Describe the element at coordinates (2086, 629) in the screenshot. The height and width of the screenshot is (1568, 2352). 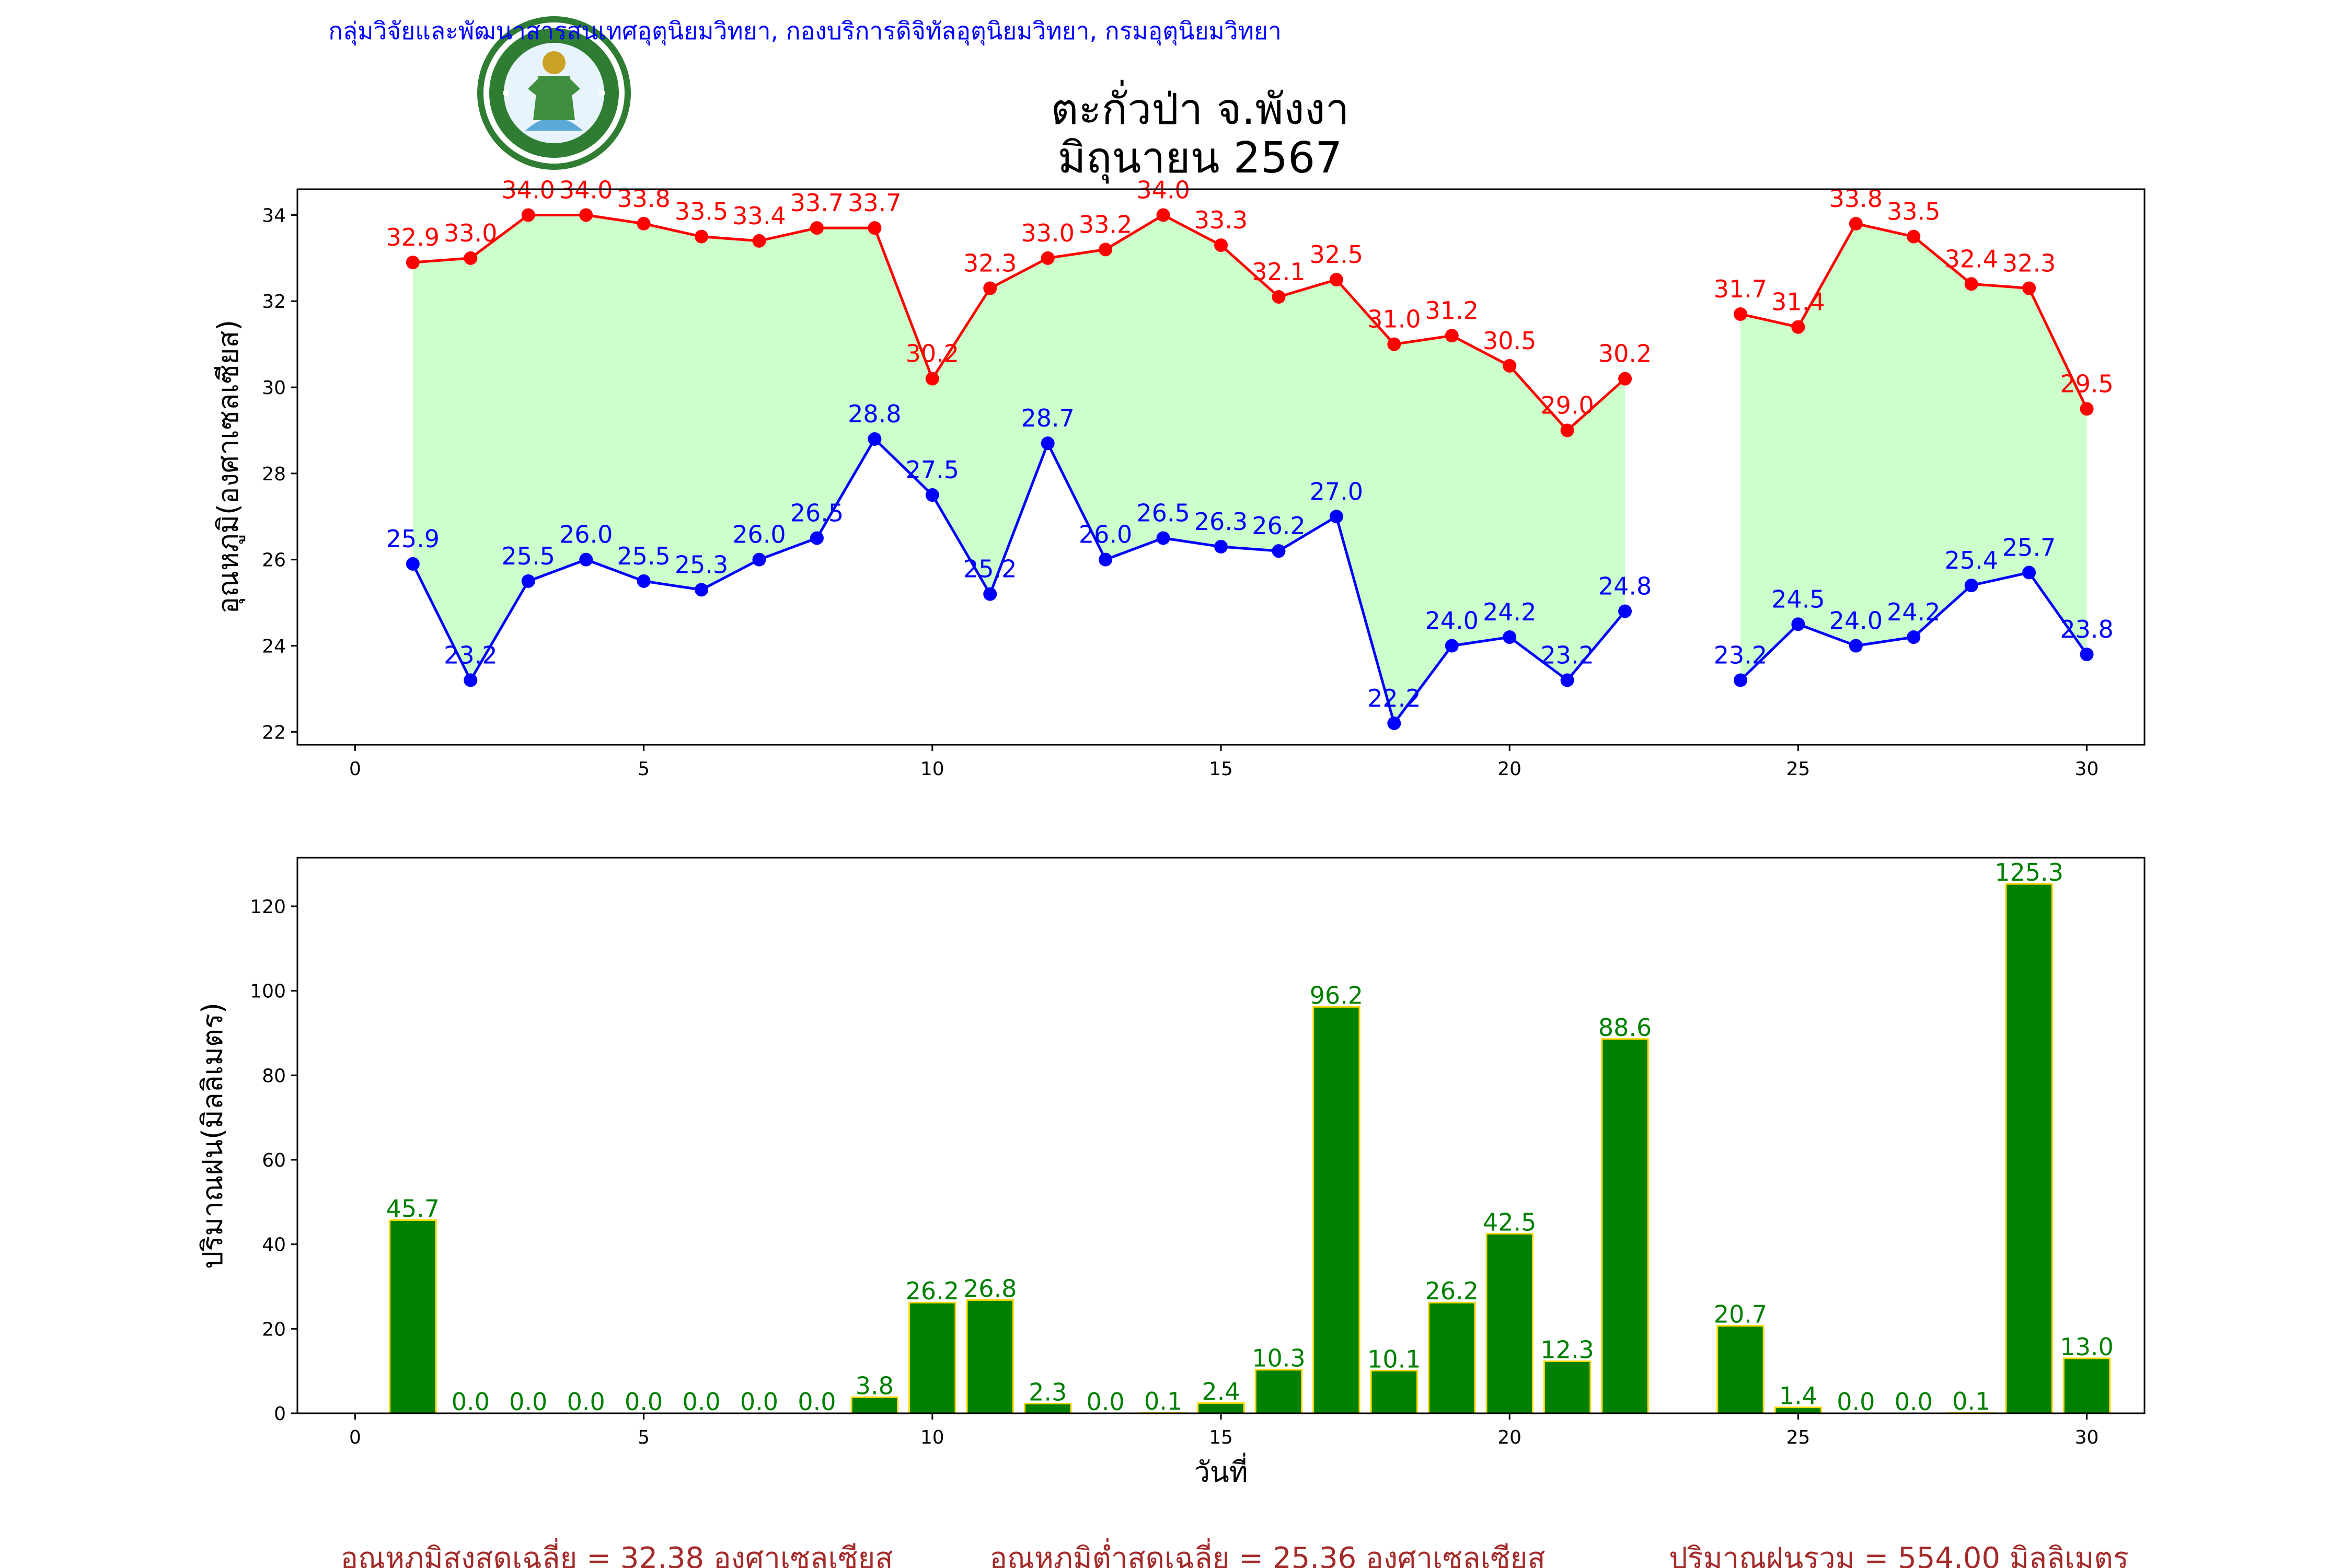
I see `min-temperature-label: 23.8` at that location.